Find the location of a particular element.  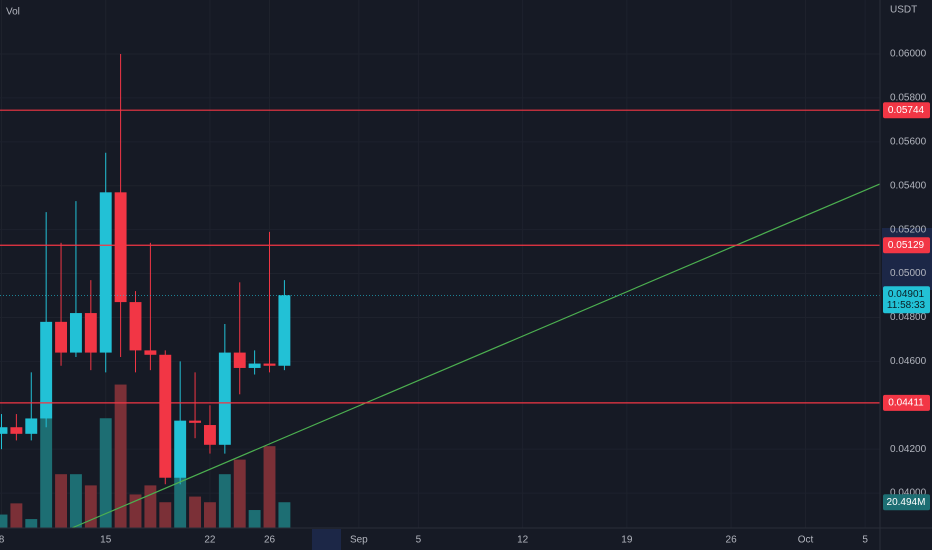

y-tick-label: 0.05800 is located at coordinates (908, 98).